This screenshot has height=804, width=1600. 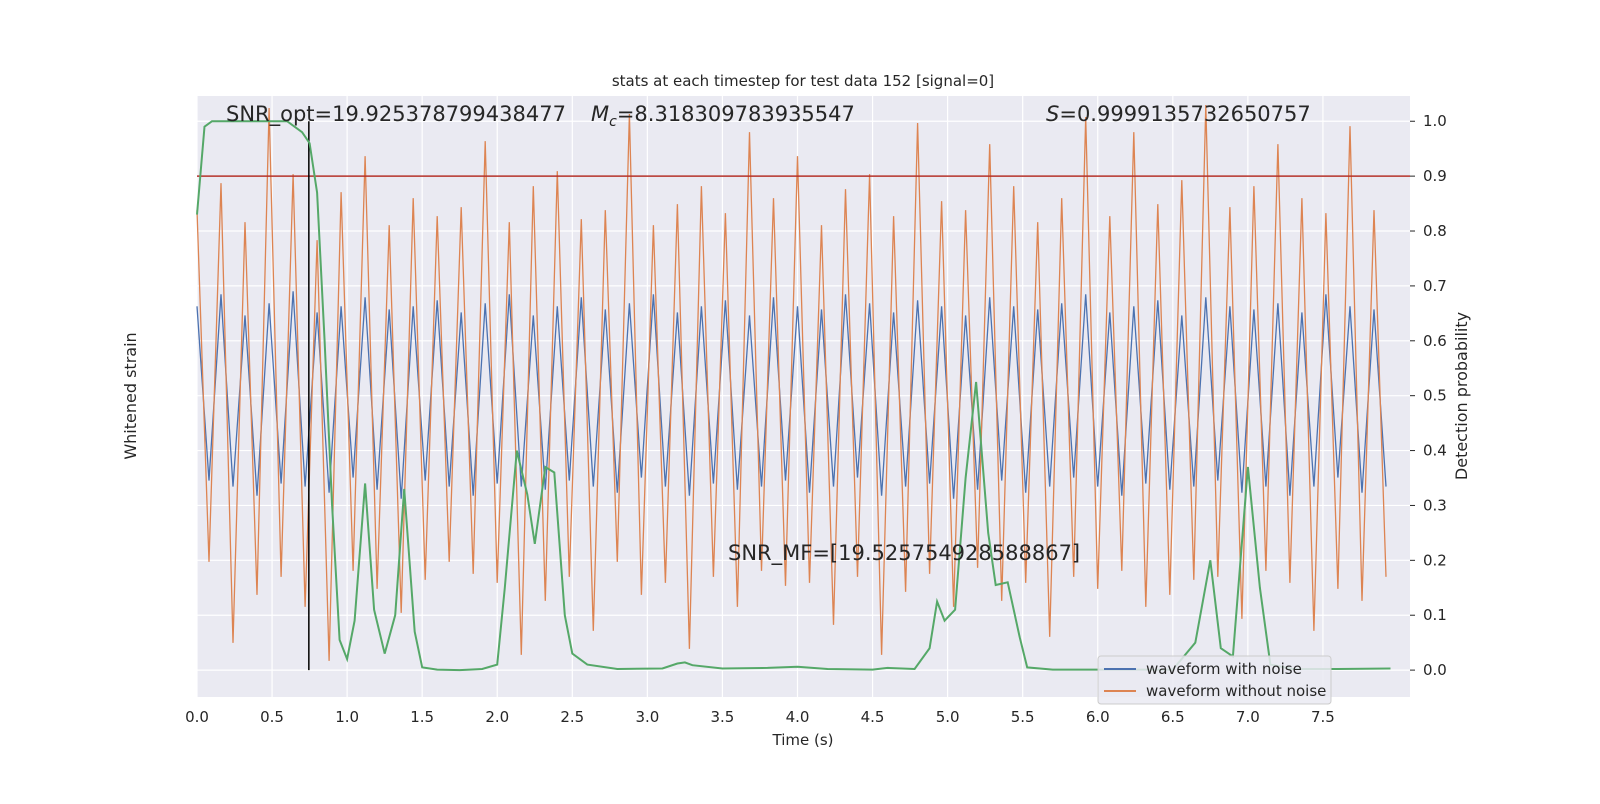 What do you see at coordinates (1435, 560) in the screenshot?
I see `y2-tick-label: 0.2` at bounding box center [1435, 560].